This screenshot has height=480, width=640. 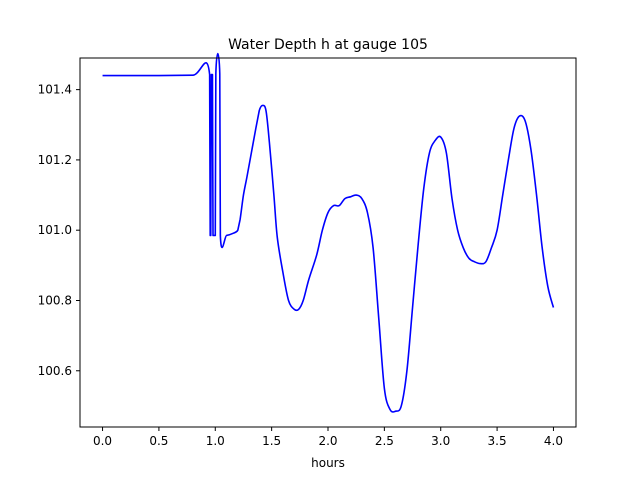 I want to click on y-tick-label: 100.6, so click(x=55, y=371).